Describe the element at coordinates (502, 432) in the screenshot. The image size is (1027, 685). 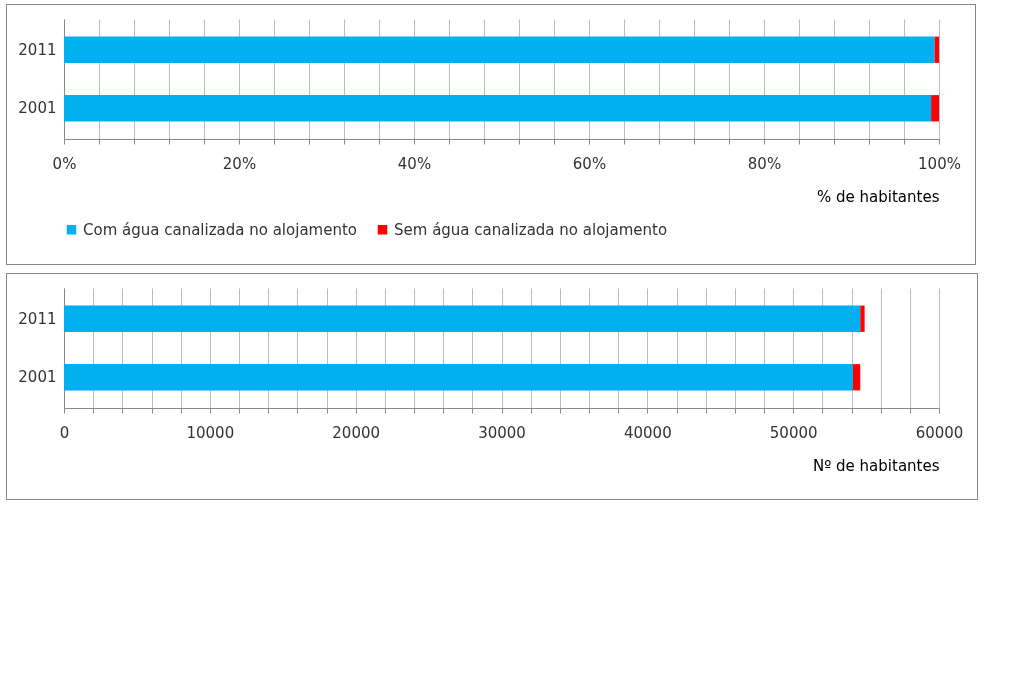
I see `x-tick-label: 30000` at that location.